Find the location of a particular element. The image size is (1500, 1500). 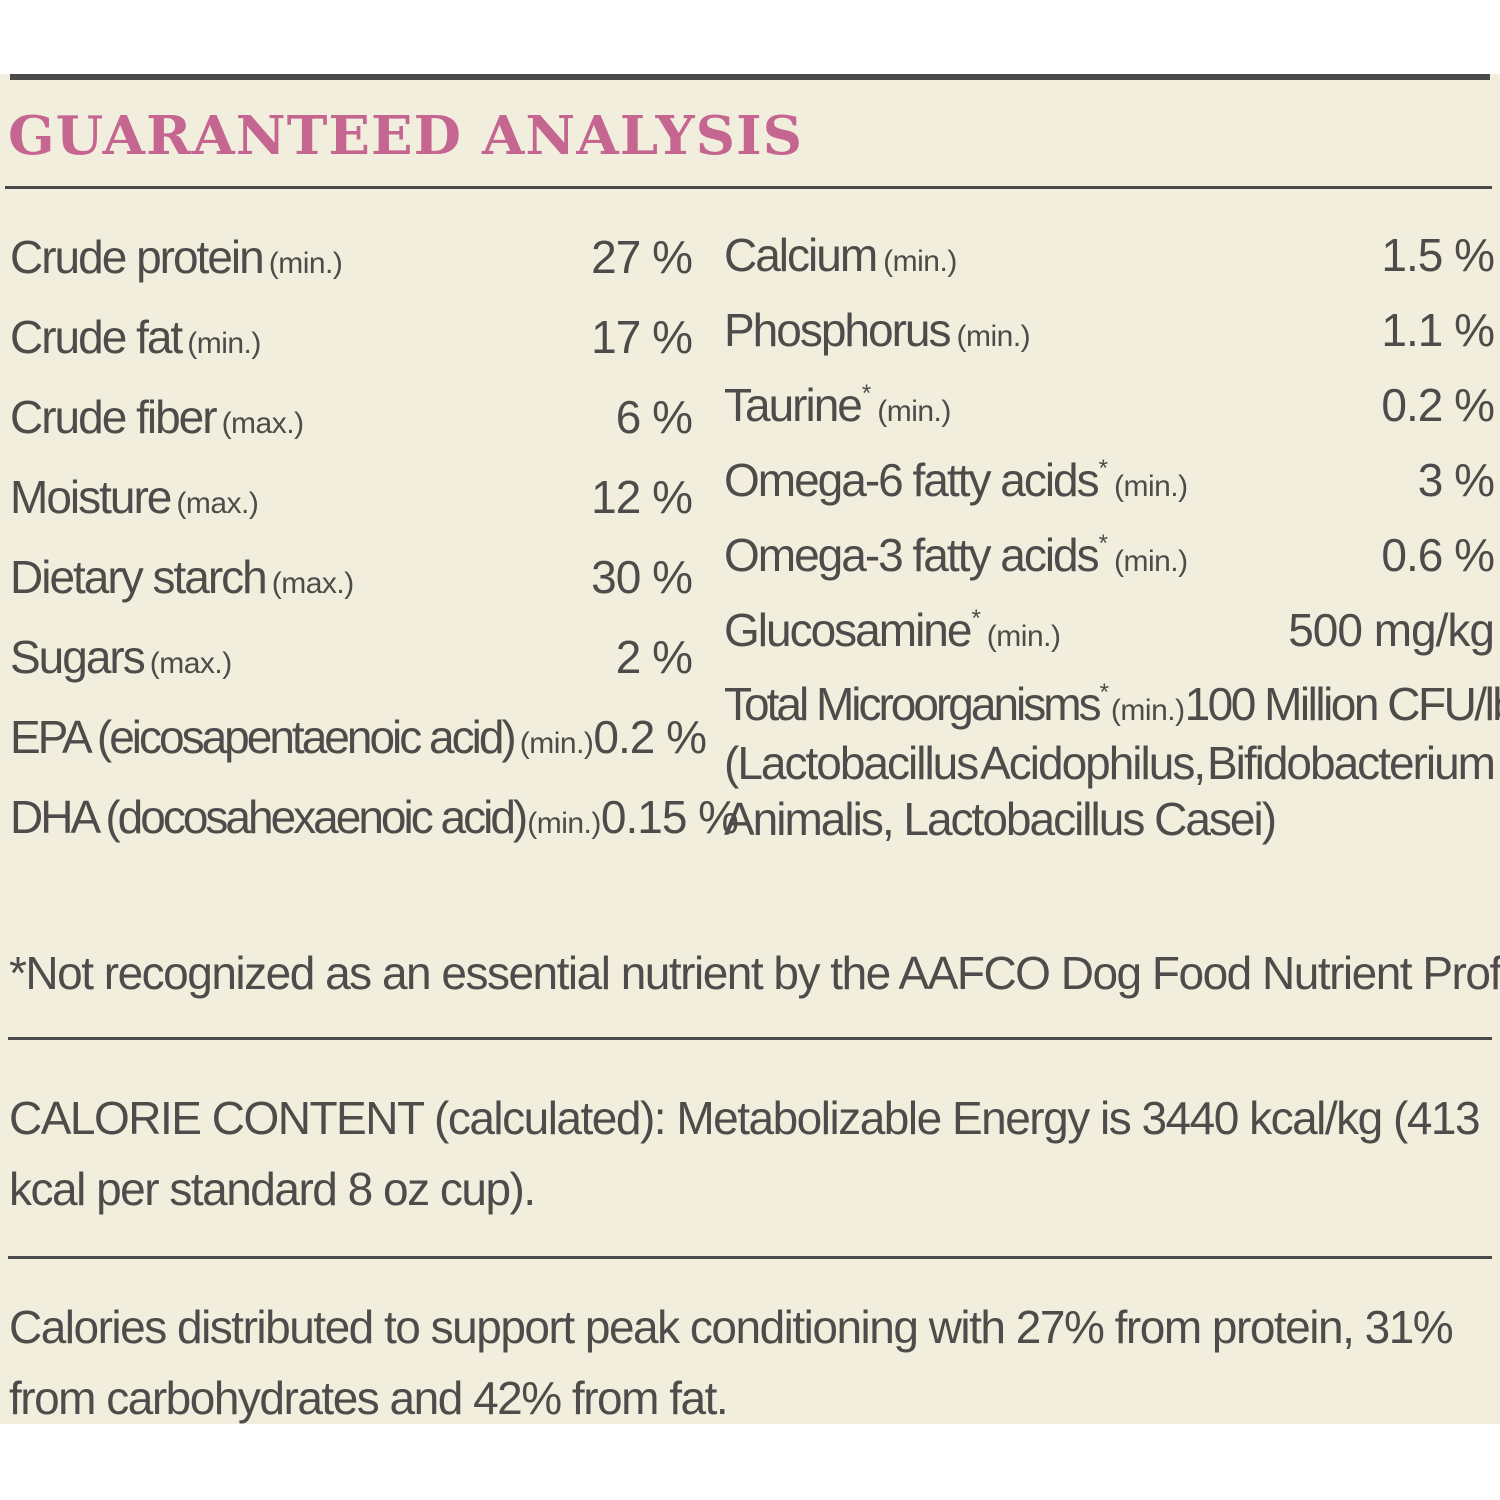

nutrient-value: 1.1 % is located at coordinates (1438, 330).